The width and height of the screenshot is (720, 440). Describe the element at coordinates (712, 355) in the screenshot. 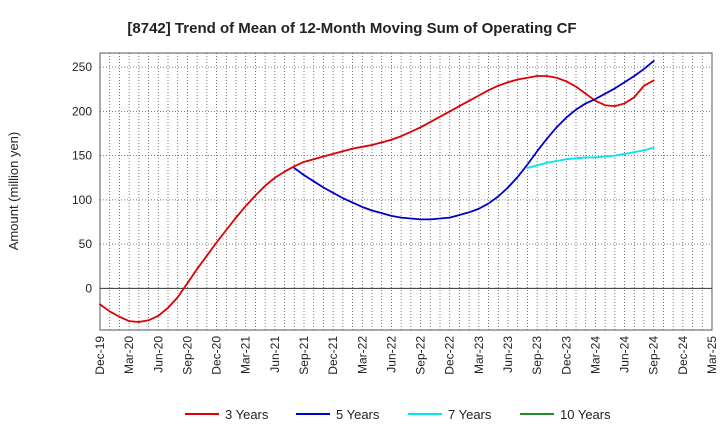

I see `x-tick-label: Mar-25` at that location.